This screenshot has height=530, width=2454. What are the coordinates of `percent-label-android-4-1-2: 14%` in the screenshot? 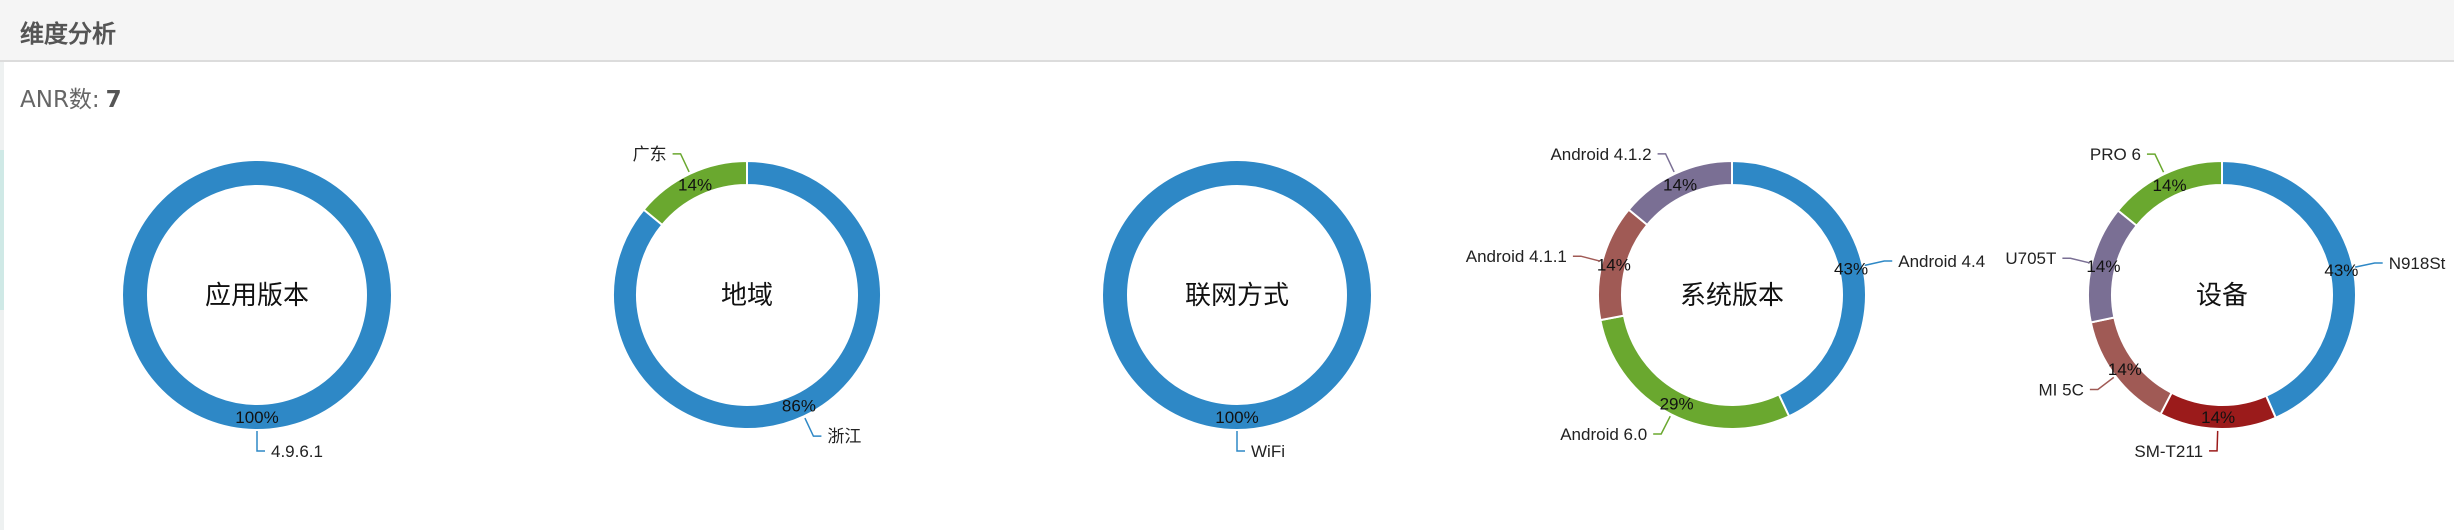 It's located at (1680, 185).